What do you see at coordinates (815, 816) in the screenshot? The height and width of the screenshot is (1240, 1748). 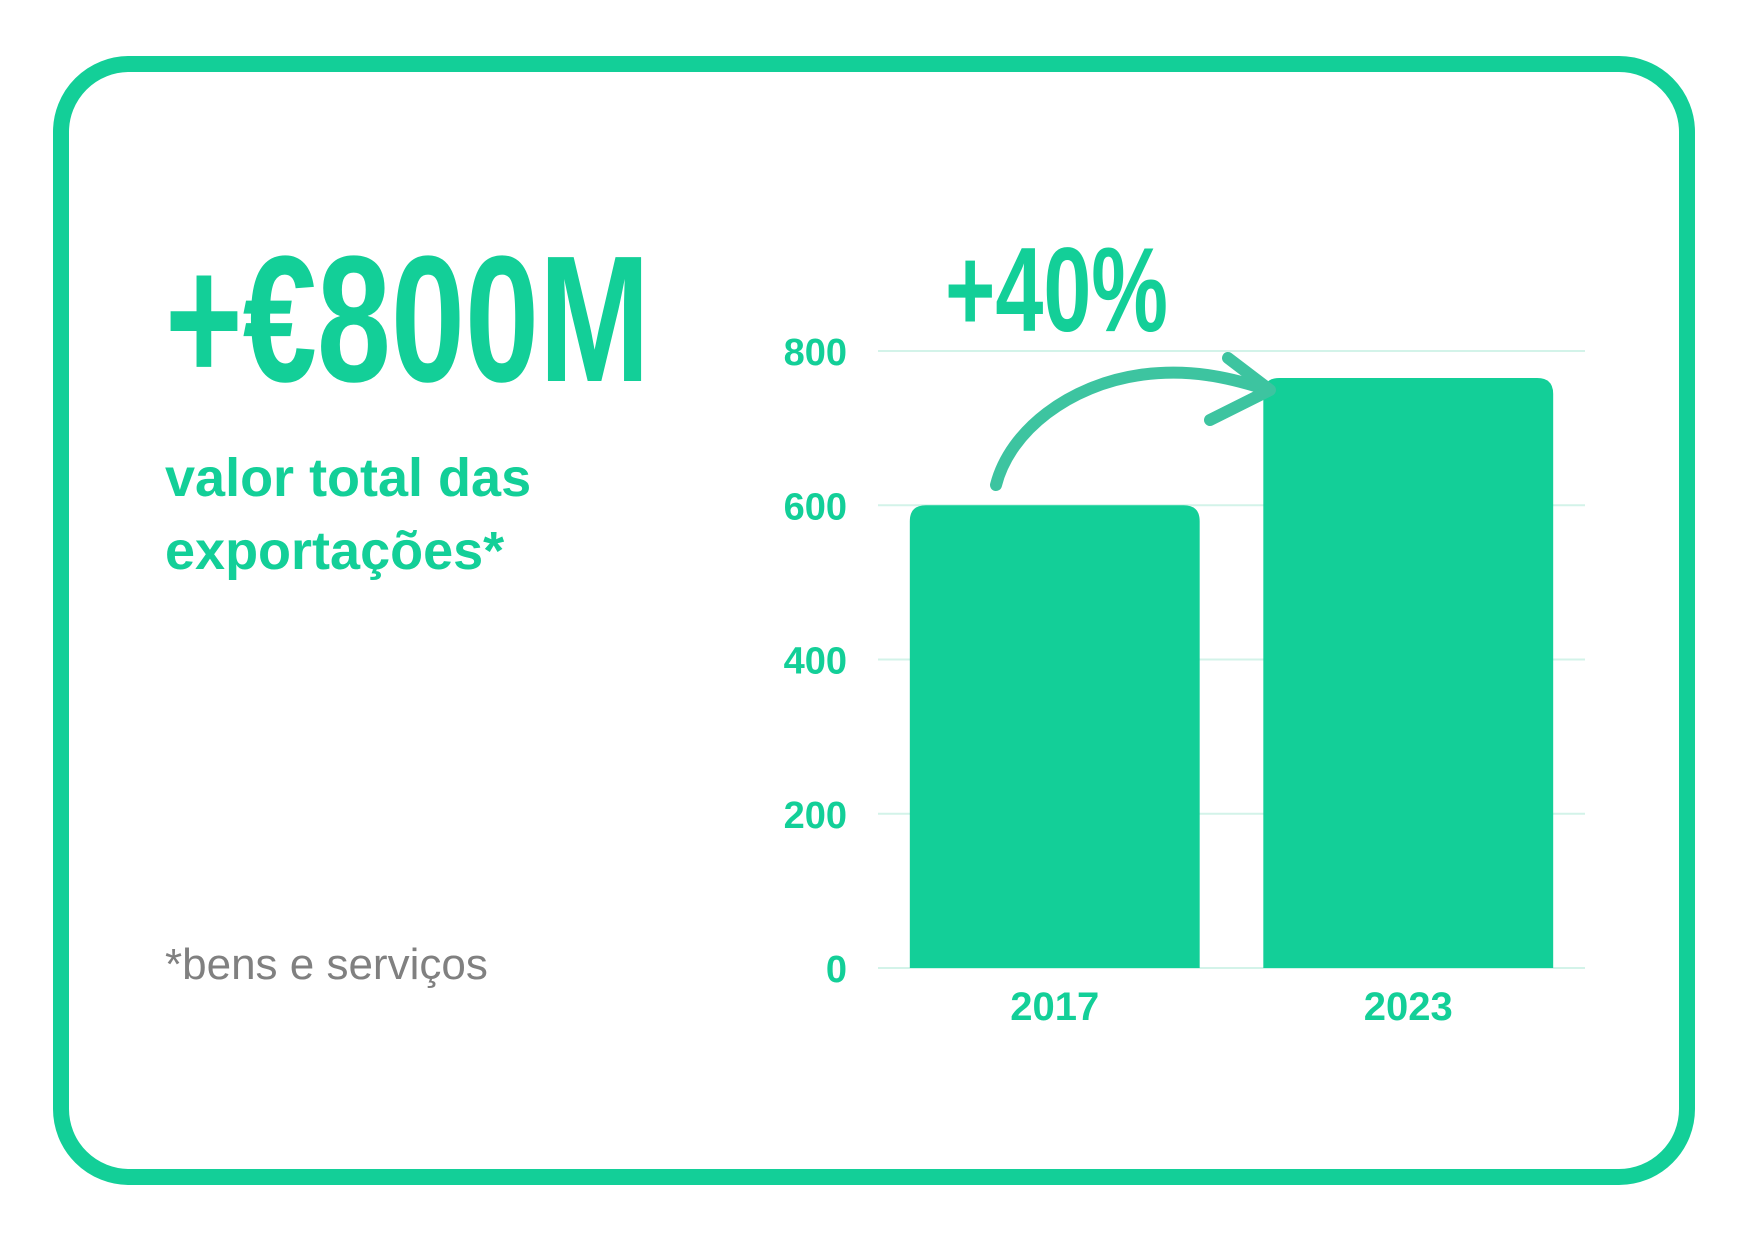 I see `y-tick-label: 200` at bounding box center [815, 816].